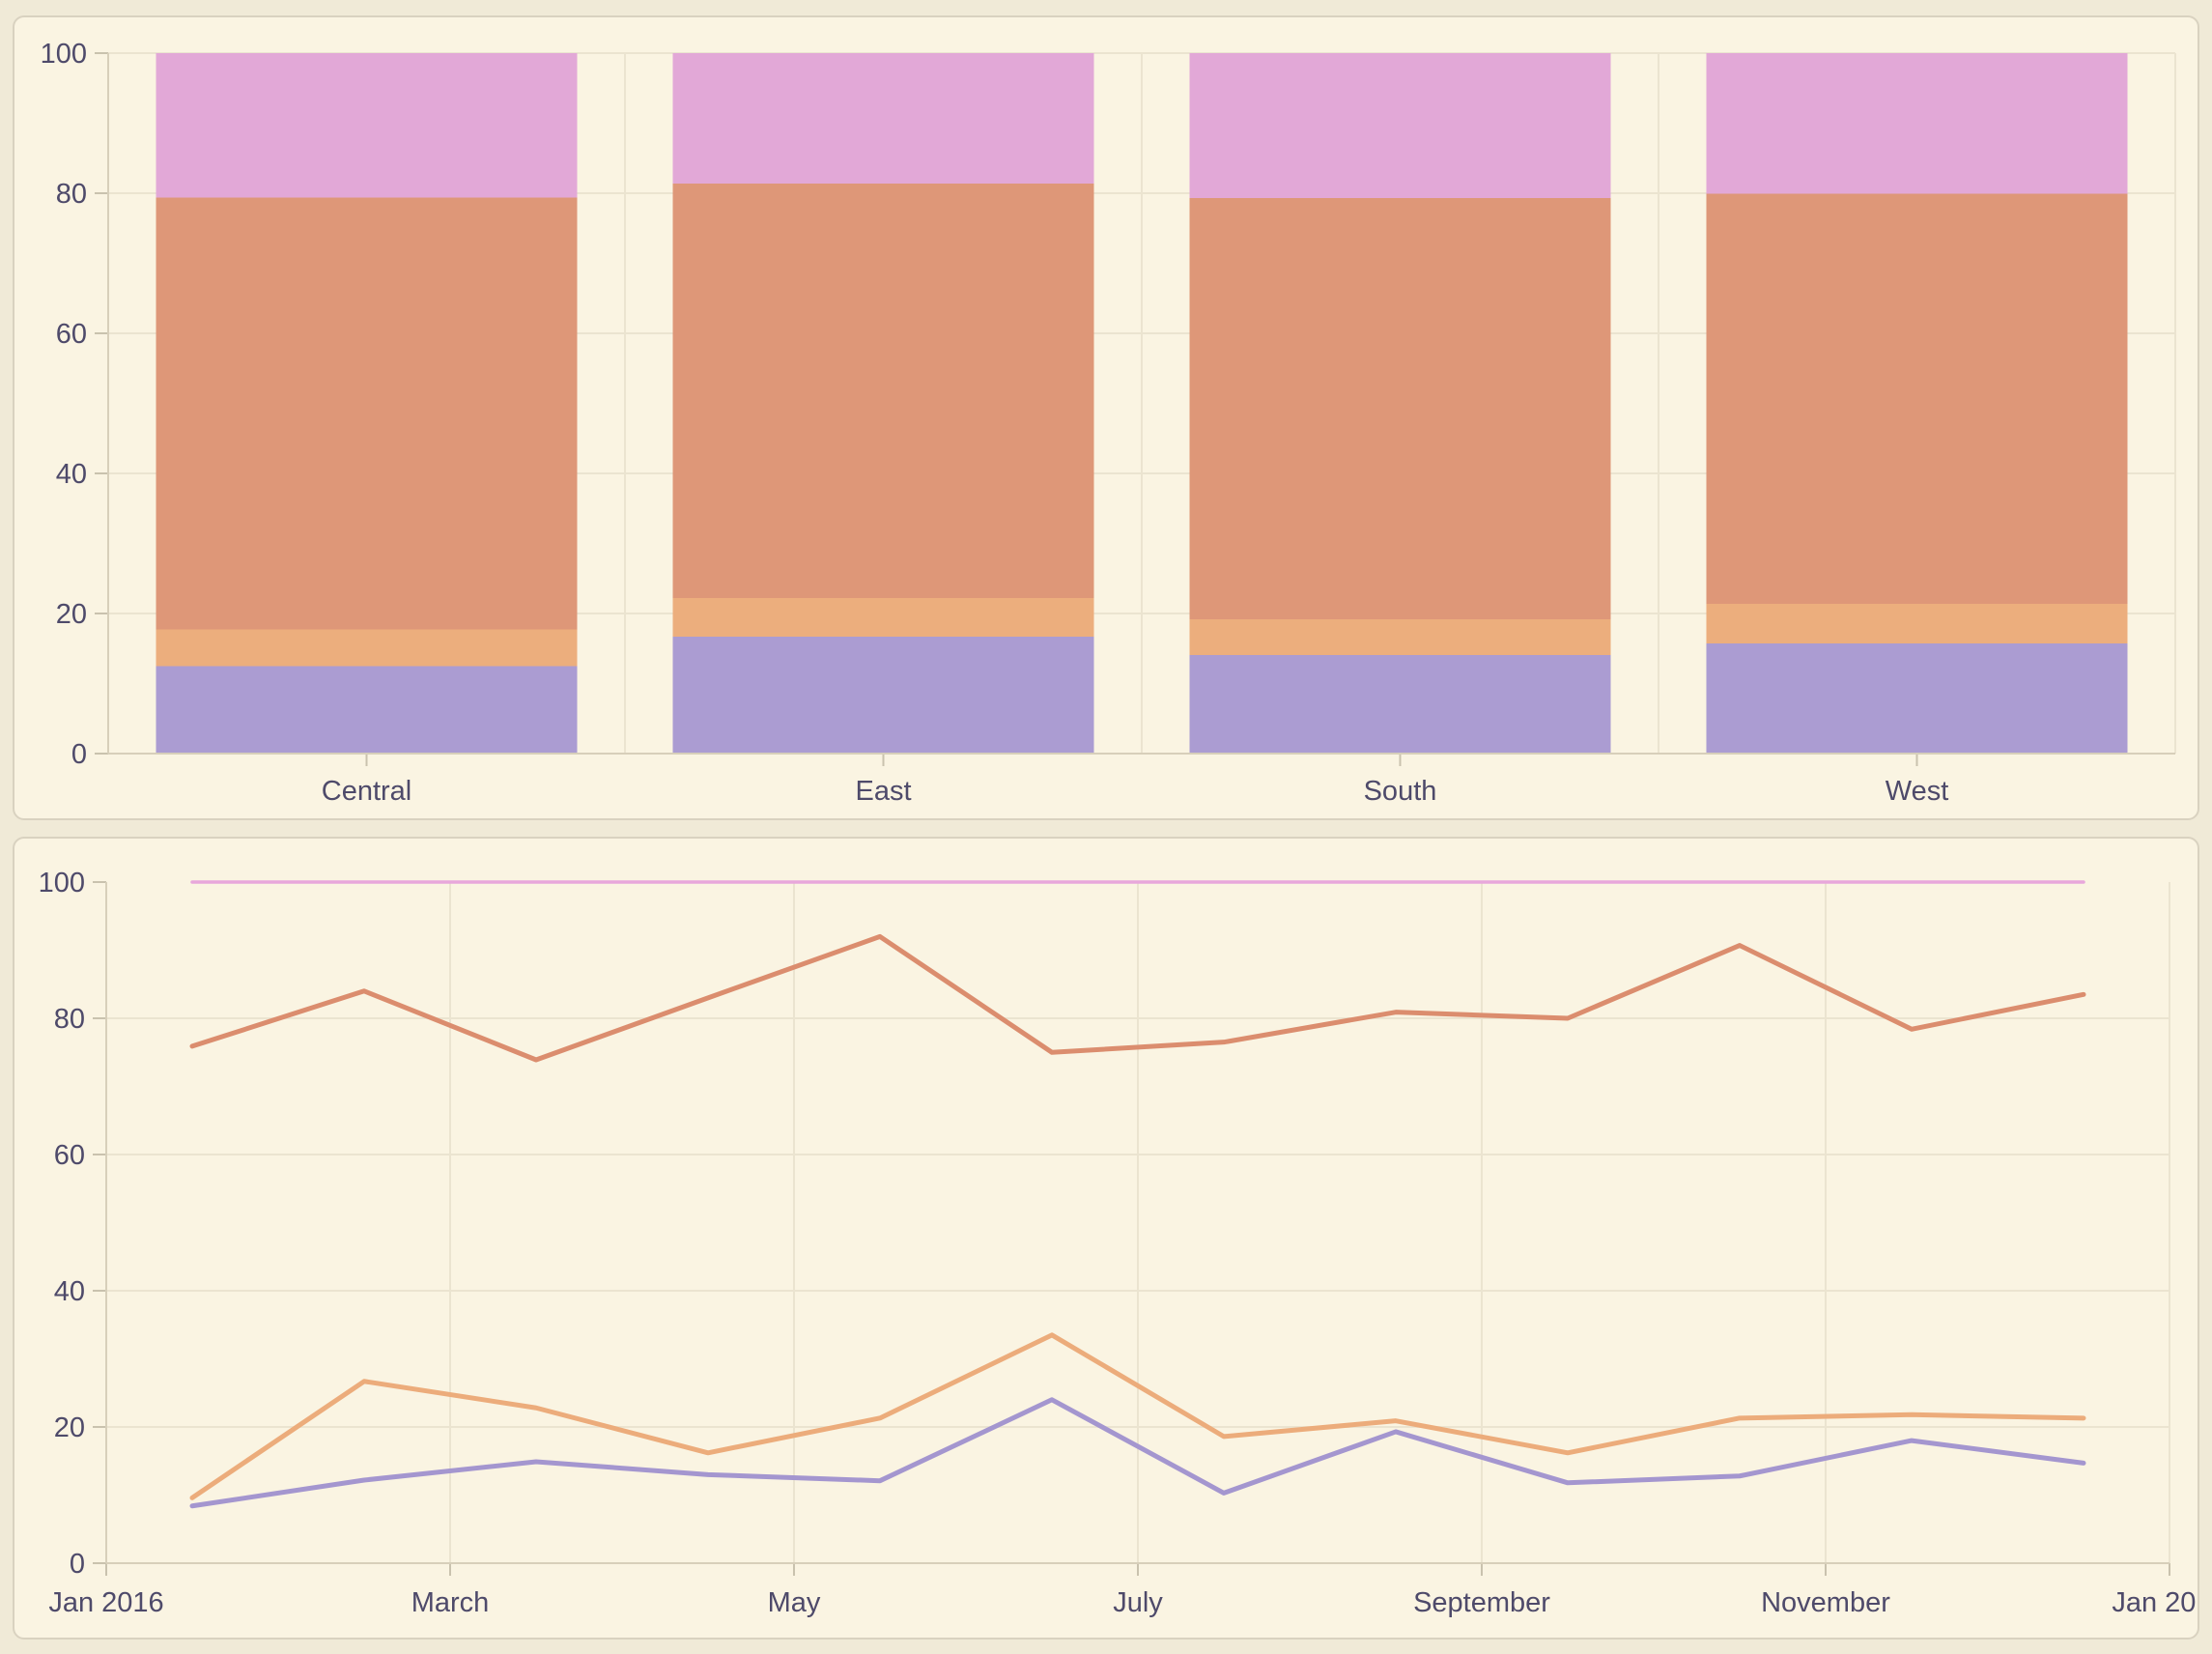  What do you see at coordinates (451, 1602) in the screenshot?
I see `x-tick-label-march: March` at bounding box center [451, 1602].